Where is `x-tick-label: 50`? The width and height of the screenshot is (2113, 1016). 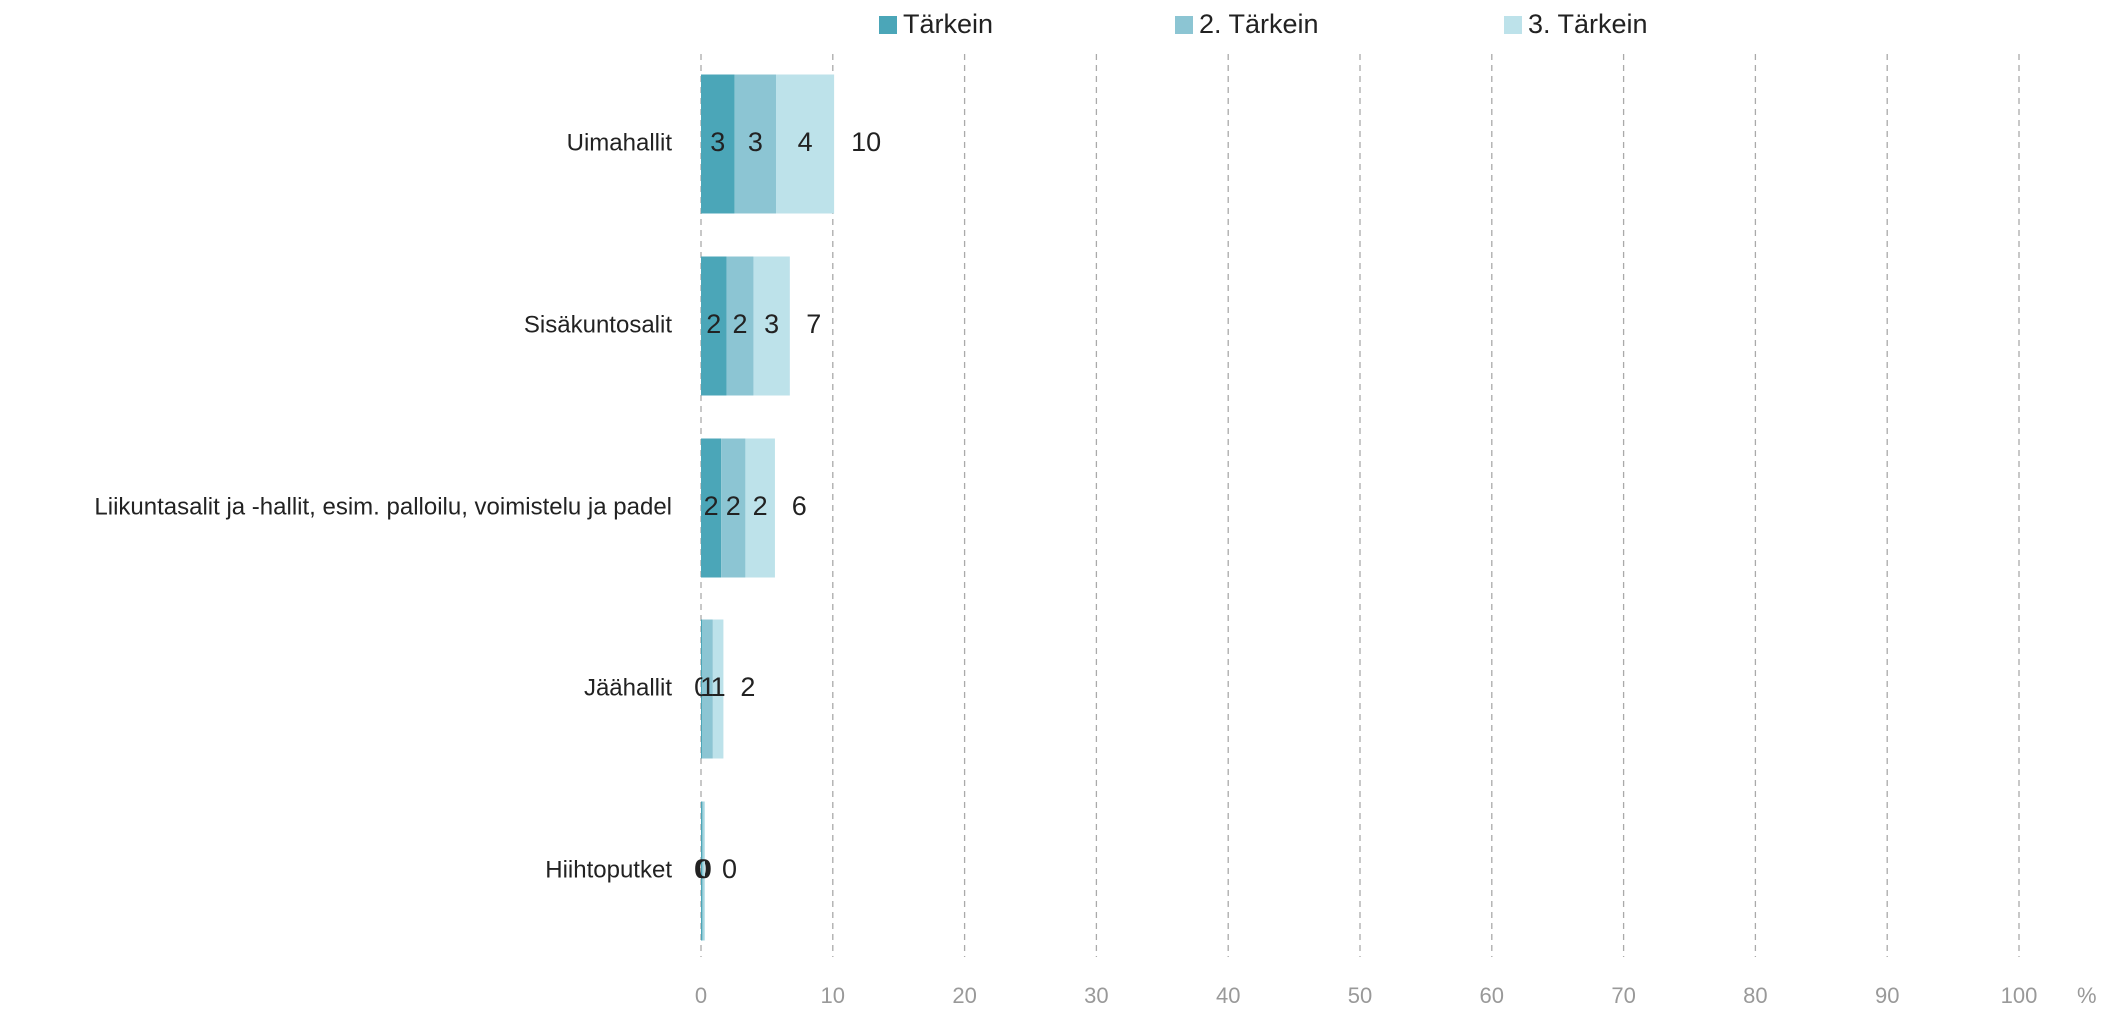
x-tick-label: 50 is located at coordinates (1360, 995).